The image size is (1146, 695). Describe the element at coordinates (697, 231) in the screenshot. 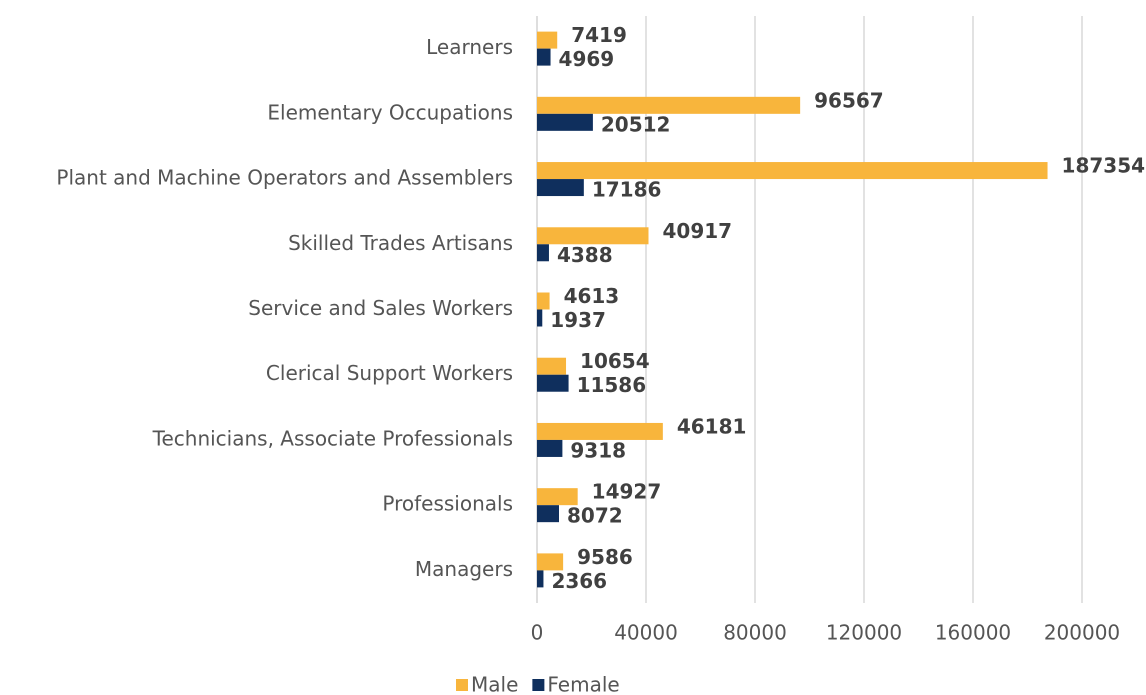

I see `data-label: 40917` at that location.